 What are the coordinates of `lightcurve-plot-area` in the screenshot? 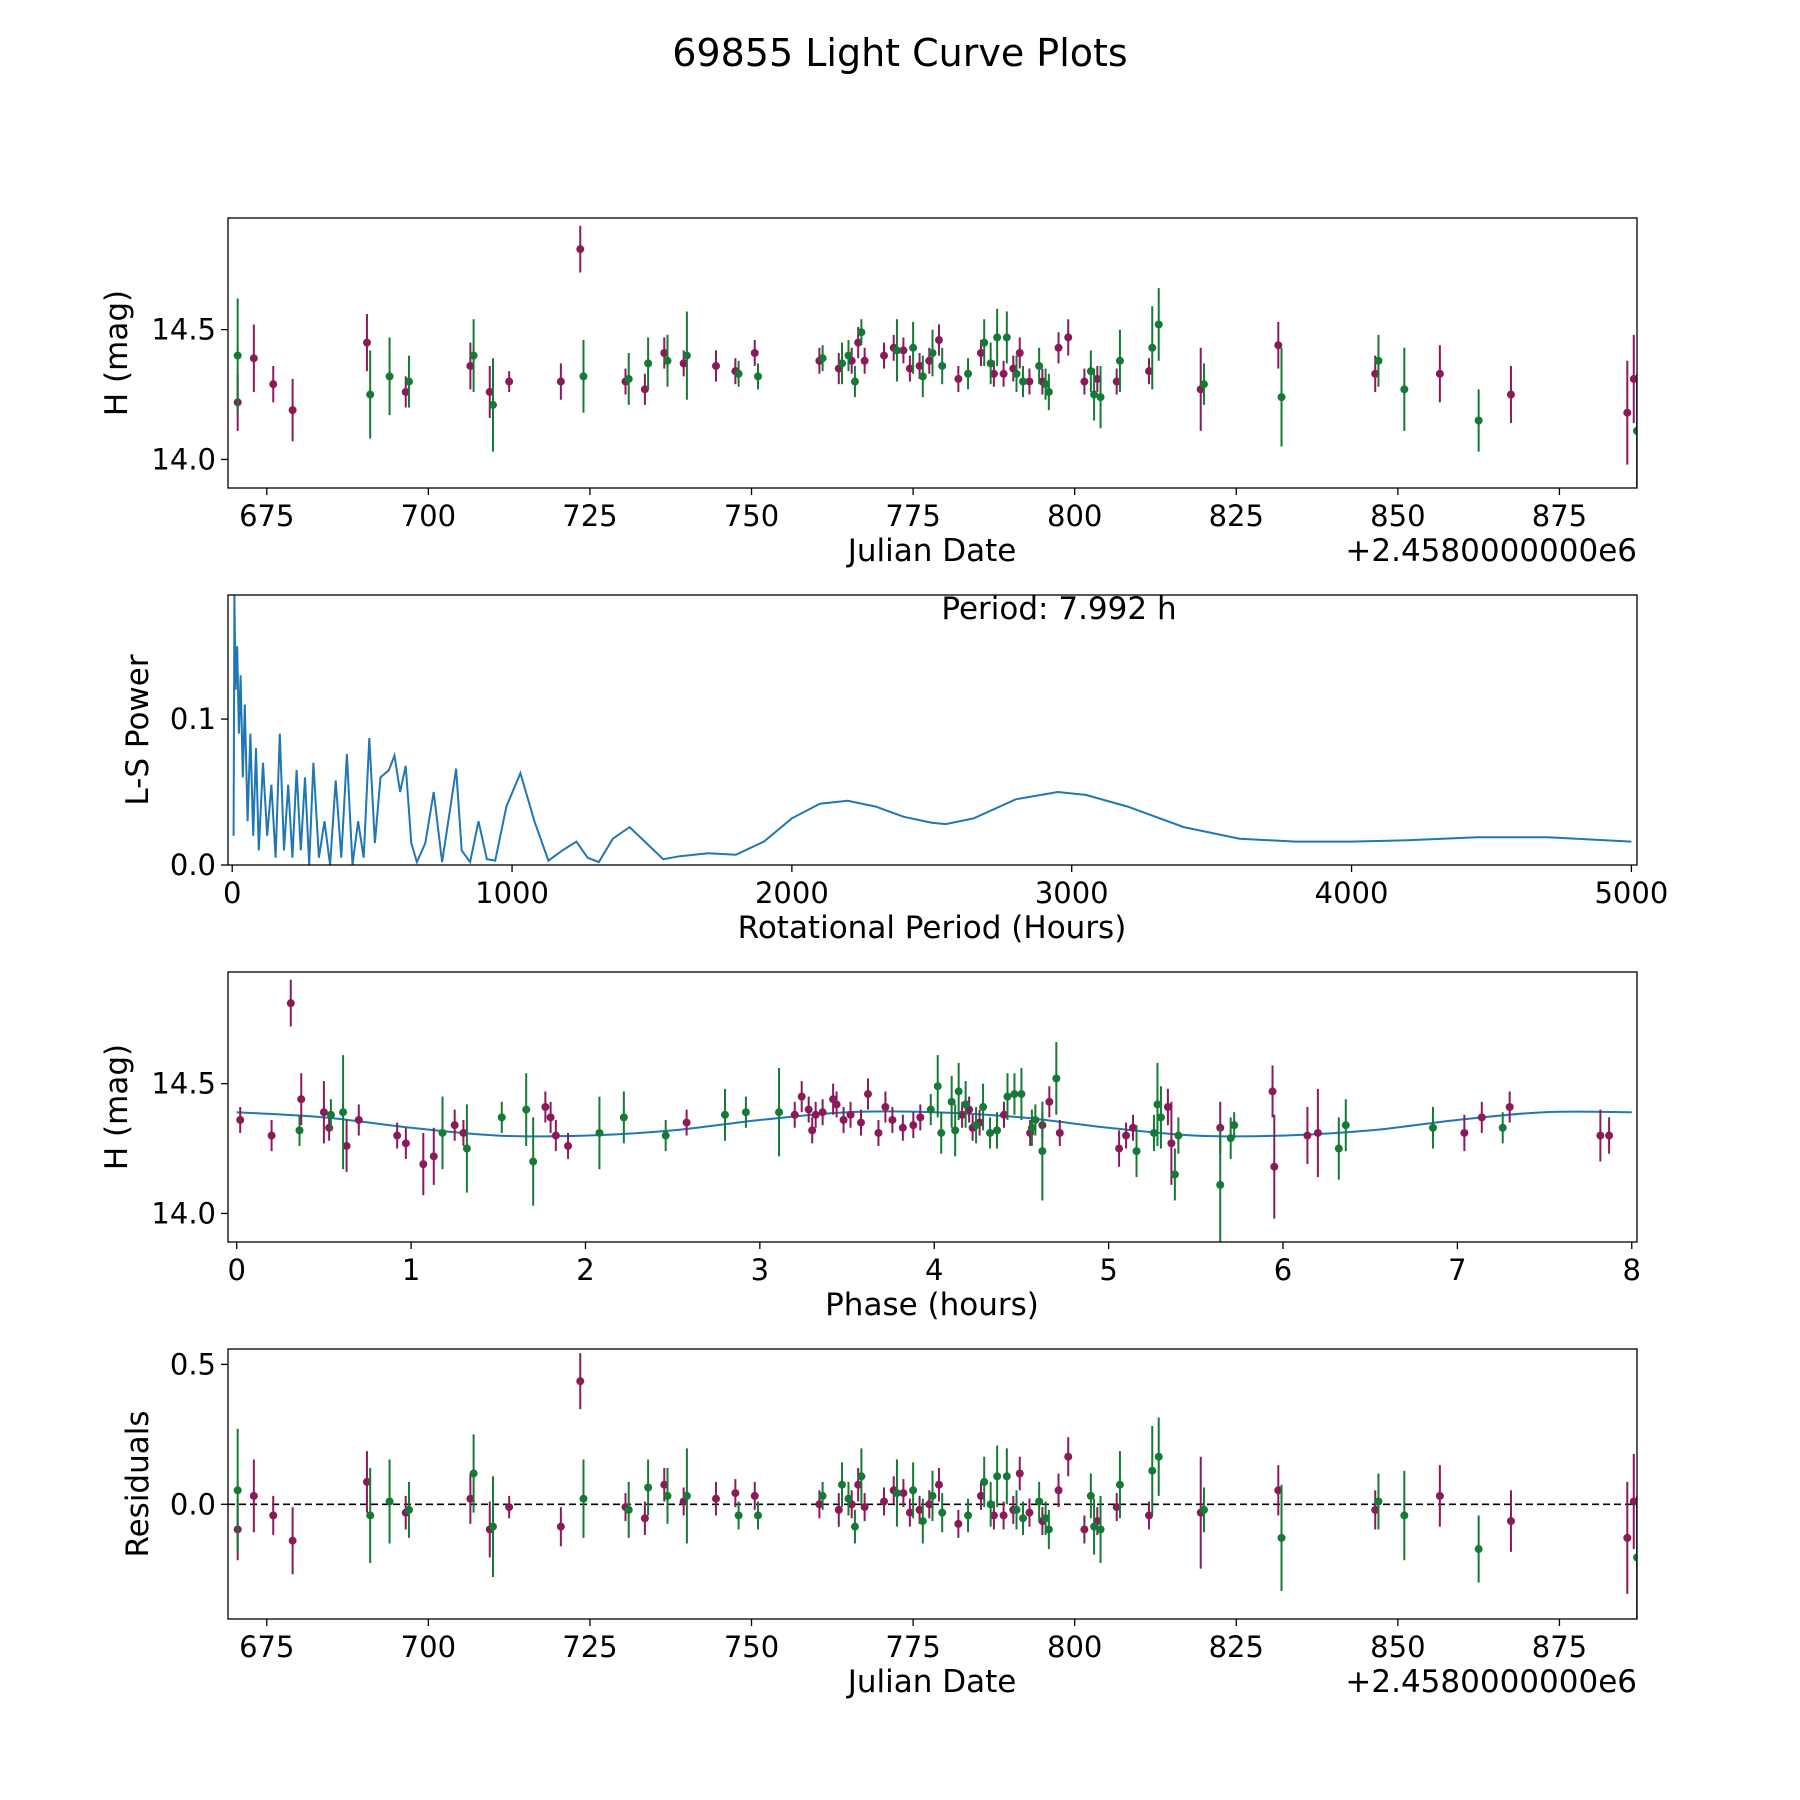 It's located at (935, 356).